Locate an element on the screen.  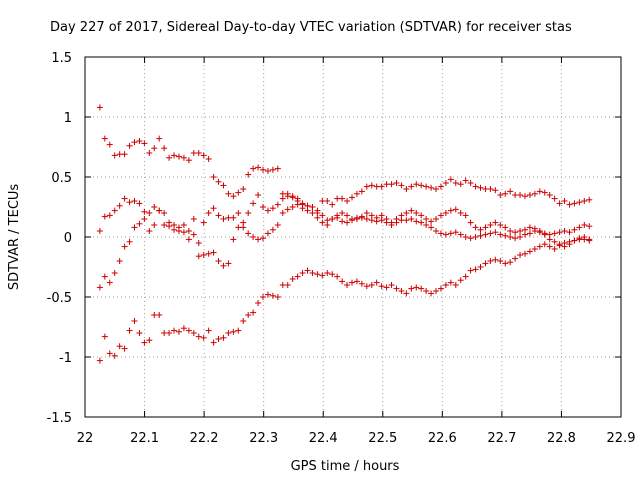
x-tick-label: 22.1 is located at coordinates (144, 438).